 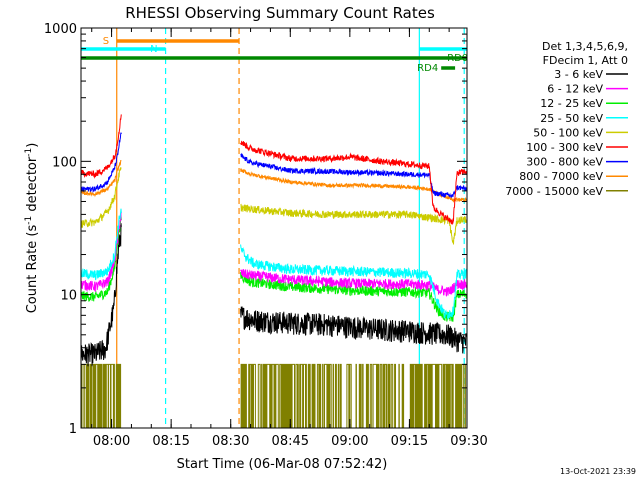 I want to click on series-5-line-b, so click(x=354, y=182).